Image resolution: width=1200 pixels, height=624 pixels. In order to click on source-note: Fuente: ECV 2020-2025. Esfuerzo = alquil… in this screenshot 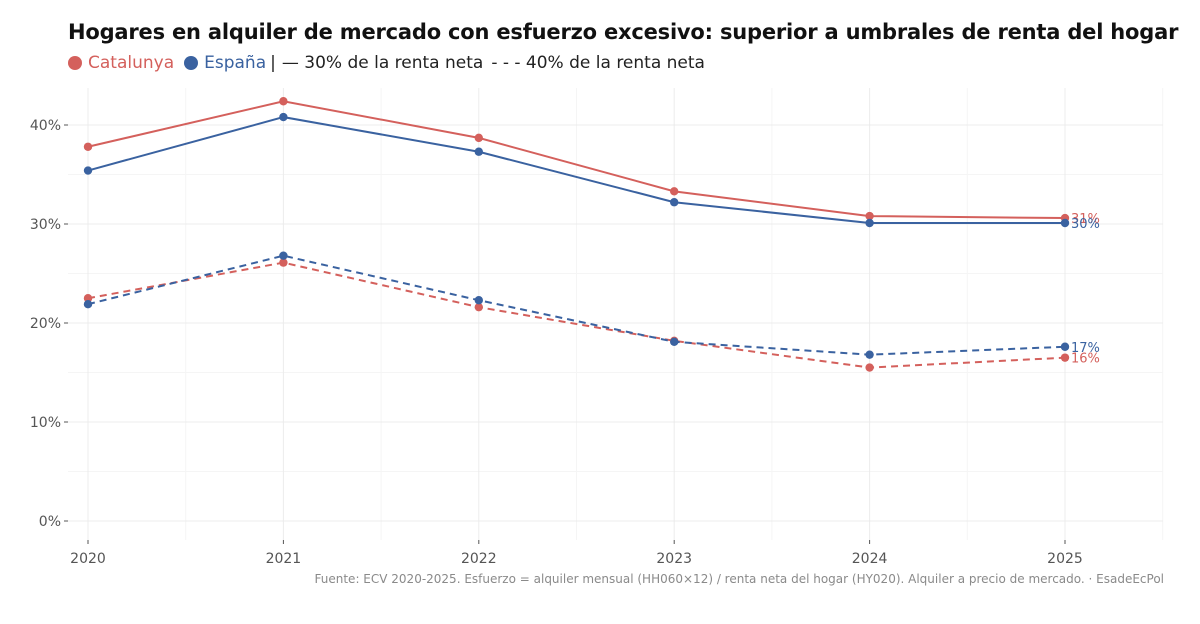, I will do `click(739, 579)`.